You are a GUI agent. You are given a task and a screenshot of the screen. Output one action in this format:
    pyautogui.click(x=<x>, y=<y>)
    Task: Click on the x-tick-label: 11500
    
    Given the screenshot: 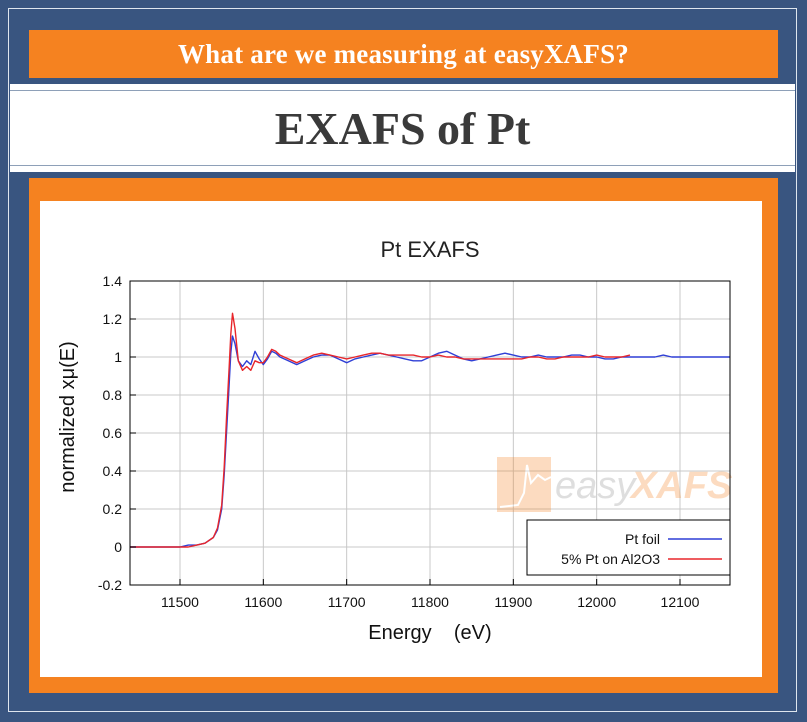 What is the action you would take?
    pyautogui.click(x=180, y=602)
    